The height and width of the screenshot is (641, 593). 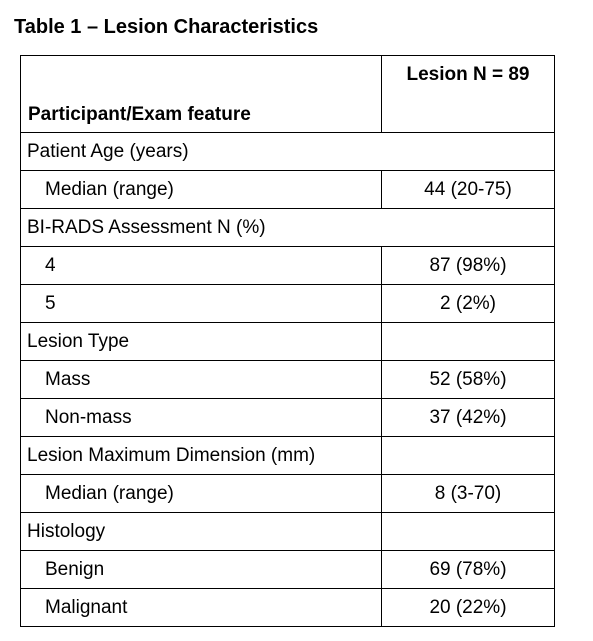 I want to click on row-label: Mass, so click(x=201, y=379).